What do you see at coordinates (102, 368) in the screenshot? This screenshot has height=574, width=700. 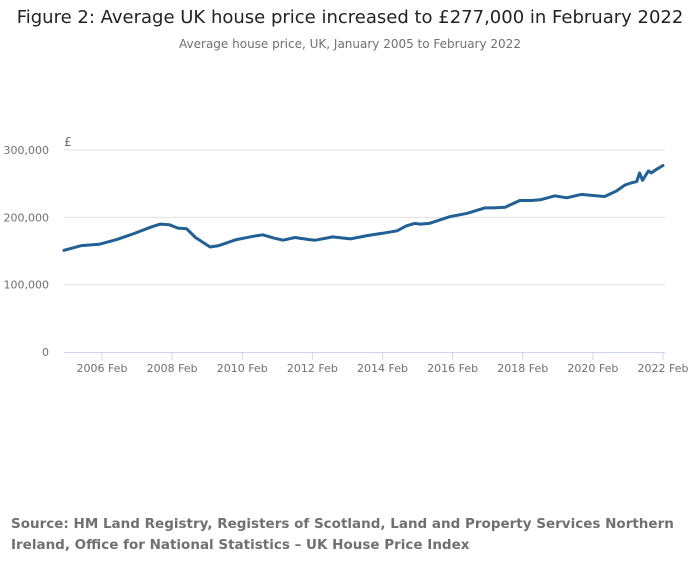 I see `x-tick-label: 2006 Feb` at bounding box center [102, 368].